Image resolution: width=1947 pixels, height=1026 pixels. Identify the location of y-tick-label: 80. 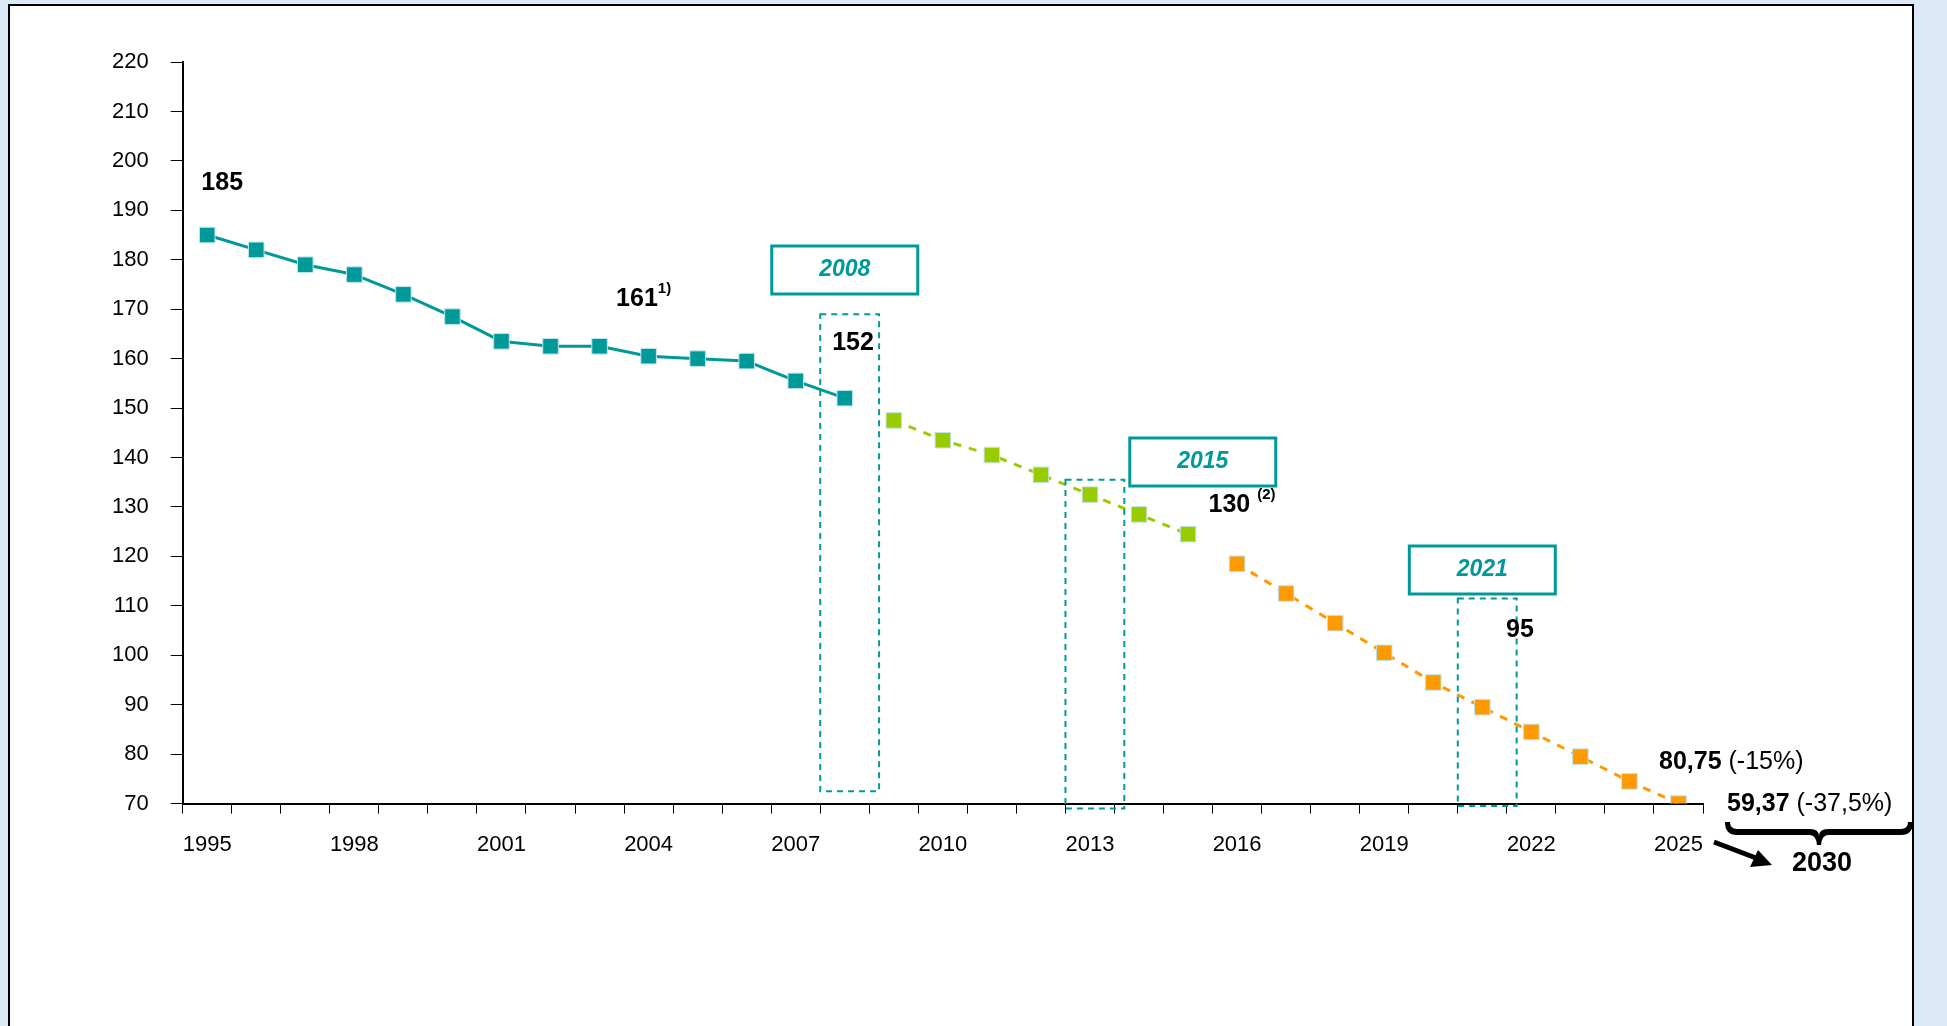
(136, 753).